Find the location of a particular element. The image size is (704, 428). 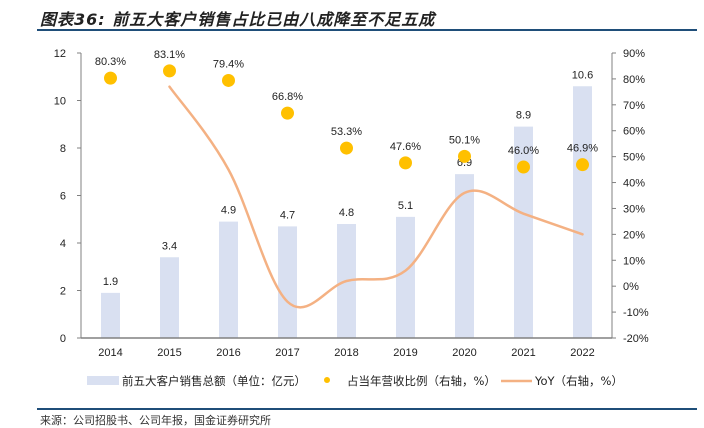

chart-title: 图表36: 前五大客户销售占比已由八成降至不足五成 is located at coordinates (238, 19).